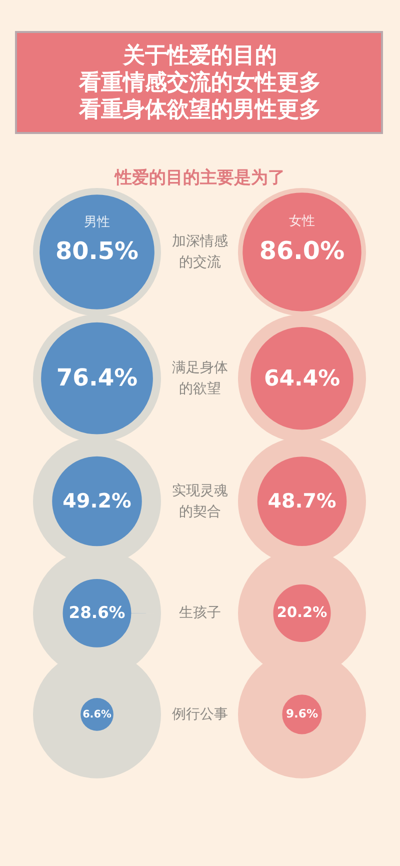 The height and width of the screenshot is (866, 400). What do you see at coordinates (199, 56) in the screenshot?
I see `text: 关于性爱的目的` at bounding box center [199, 56].